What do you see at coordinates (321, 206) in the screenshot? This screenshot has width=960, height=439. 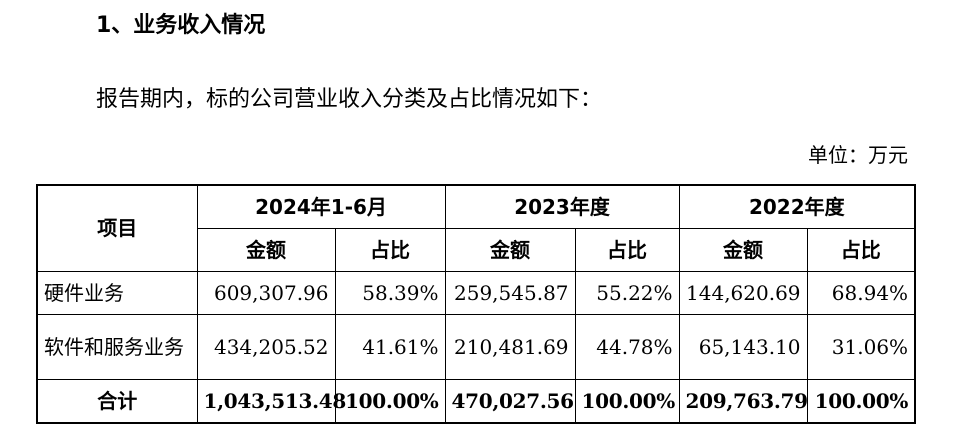 I see `period-header: 2024年1-6月` at bounding box center [321, 206].